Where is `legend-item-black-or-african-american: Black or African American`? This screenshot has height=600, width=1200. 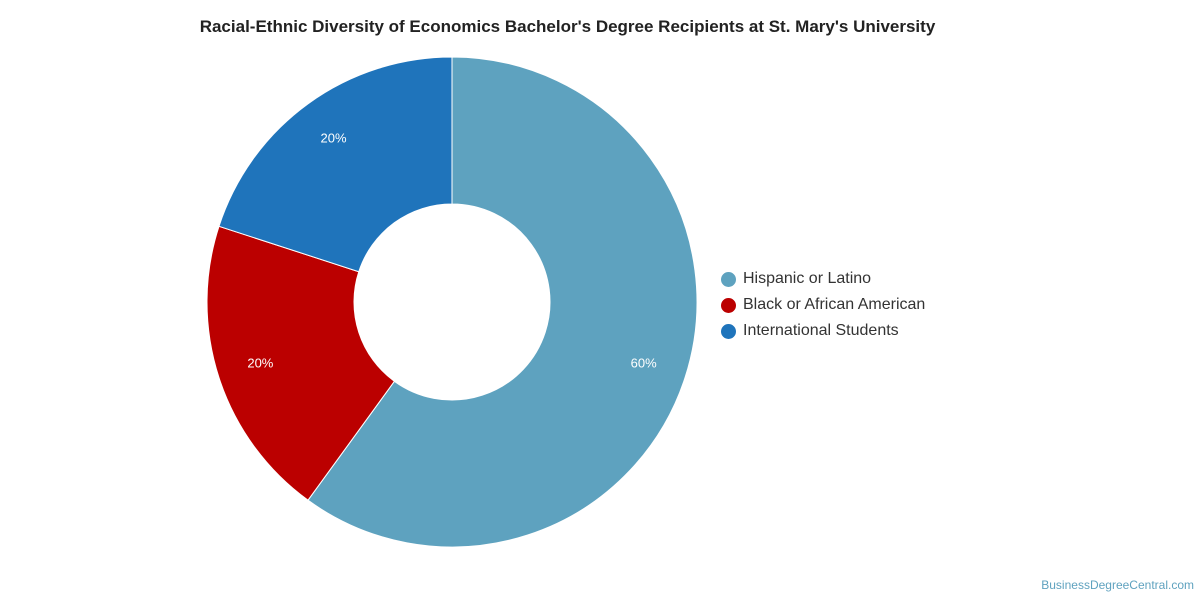 legend-item-black-or-african-american: Black or African American is located at coordinates (823, 305).